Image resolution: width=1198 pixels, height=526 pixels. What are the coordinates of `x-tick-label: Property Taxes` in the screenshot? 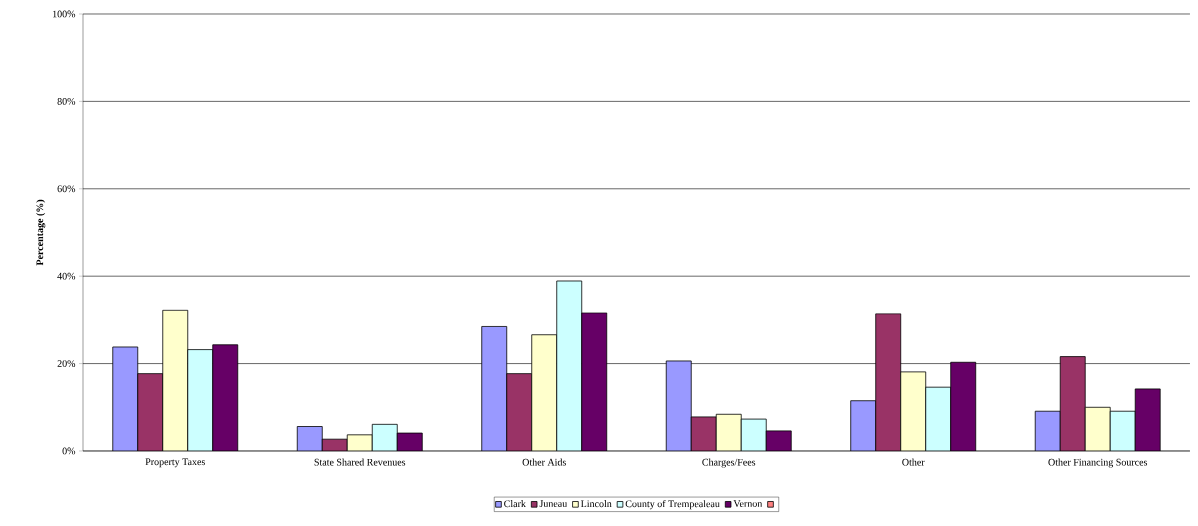 It's located at (175, 463).